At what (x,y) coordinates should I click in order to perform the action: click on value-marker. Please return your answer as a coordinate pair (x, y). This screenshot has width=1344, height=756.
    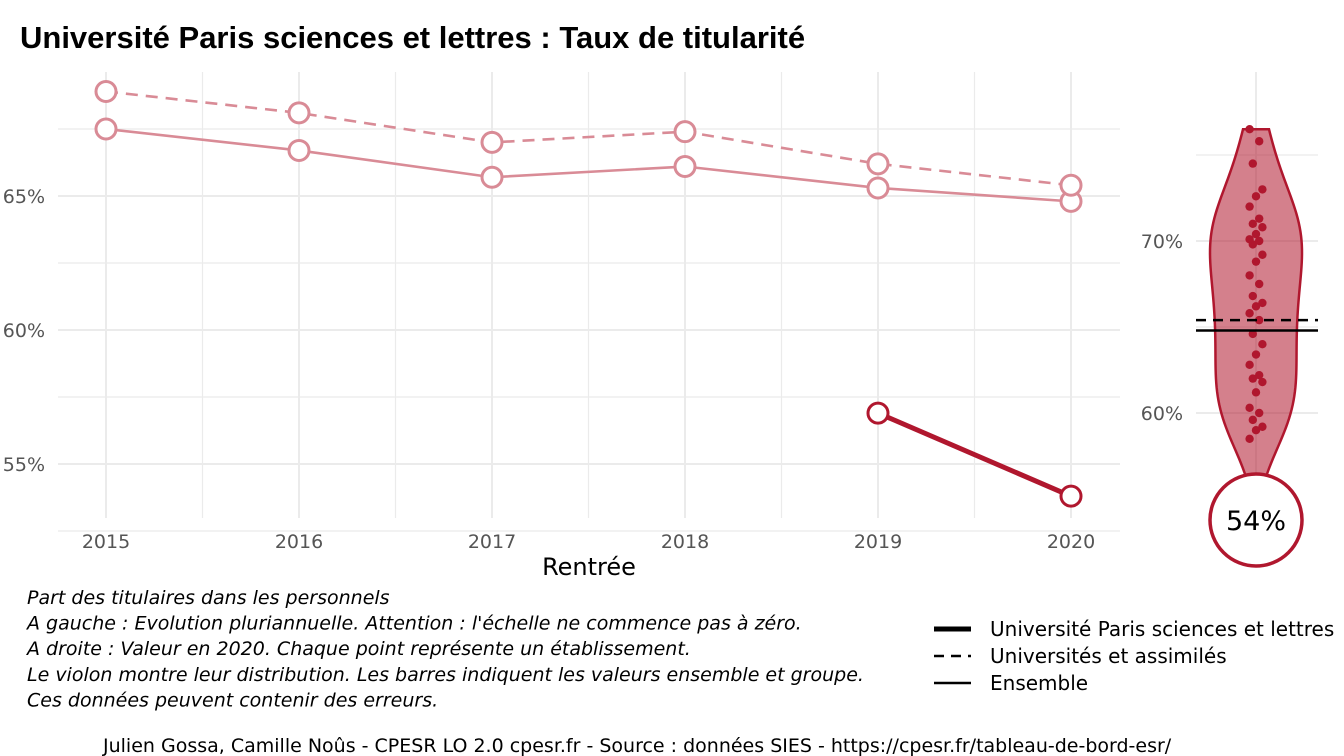
    Looking at the image, I should click on (1256, 520).